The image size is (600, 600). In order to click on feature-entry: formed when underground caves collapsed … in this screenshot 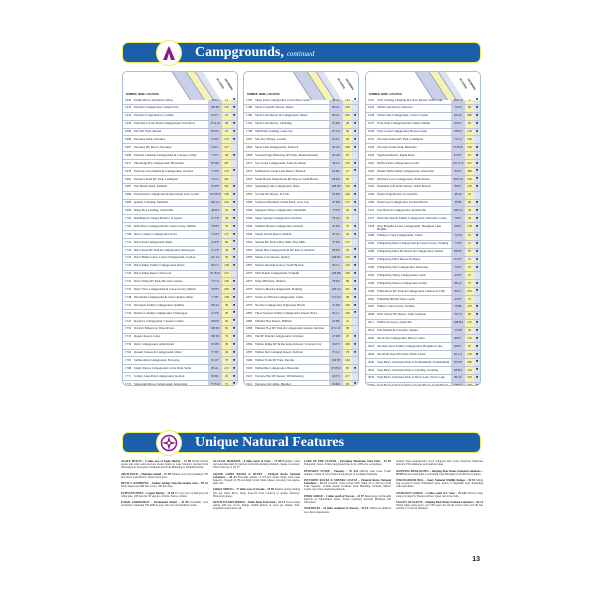, I will do `click(439, 463)`.